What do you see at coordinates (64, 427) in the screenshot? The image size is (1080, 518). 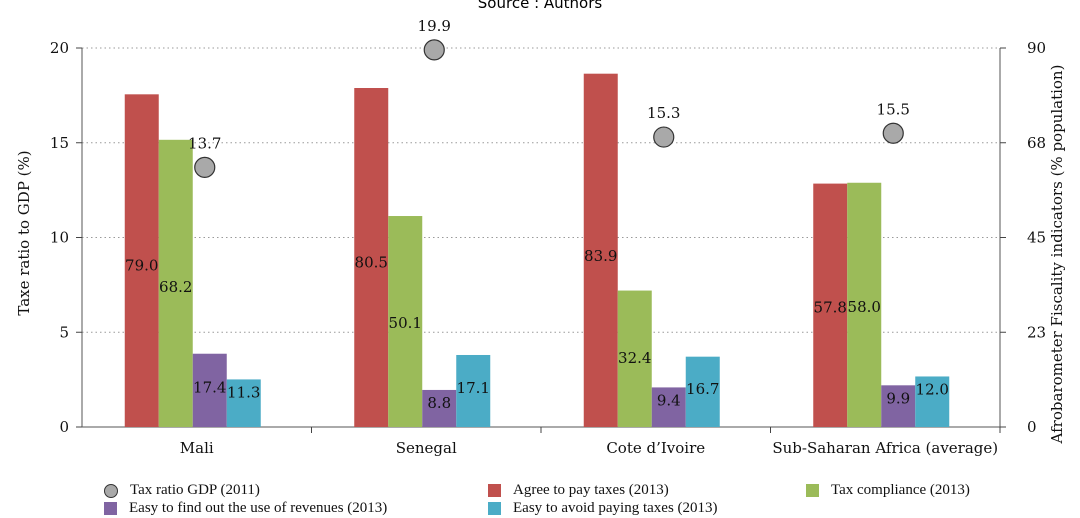 I see `y-left-tick-label: 0` at bounding box center [64, 427].